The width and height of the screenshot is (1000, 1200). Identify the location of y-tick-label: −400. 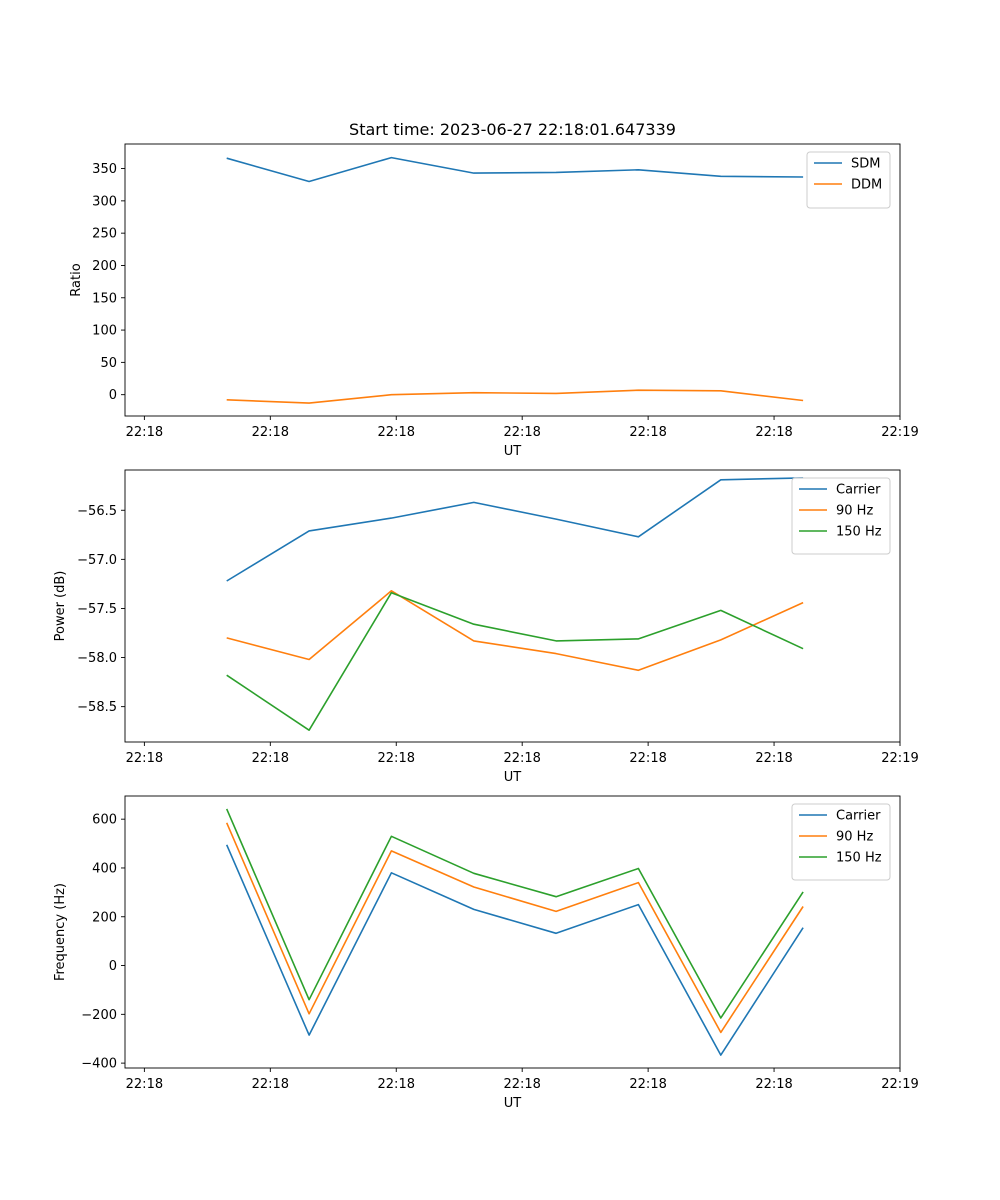
(99, 1064).